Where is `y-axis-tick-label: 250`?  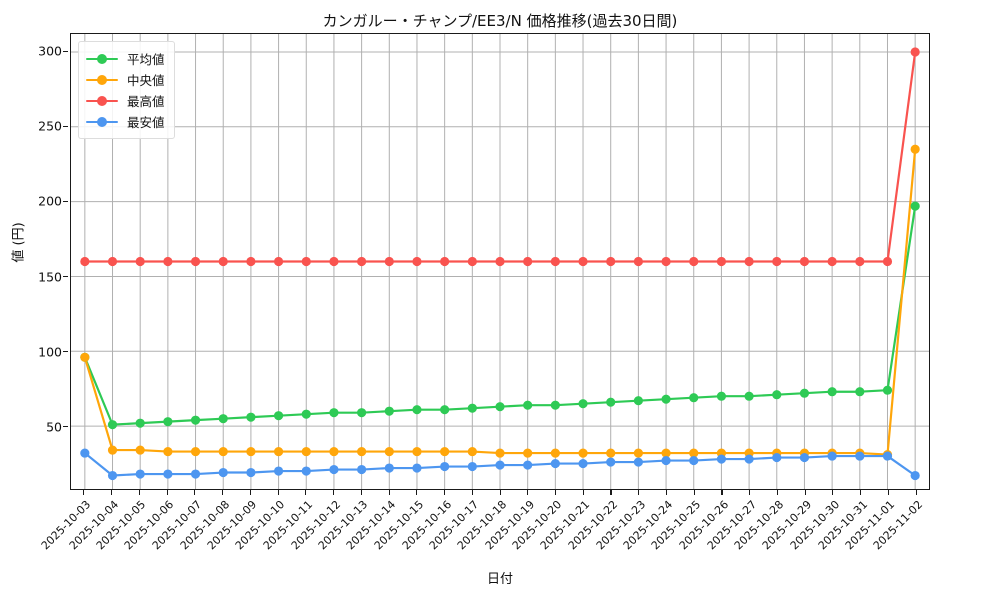 y-axis-tick-label: 250 is located at coordinates (50, 126).